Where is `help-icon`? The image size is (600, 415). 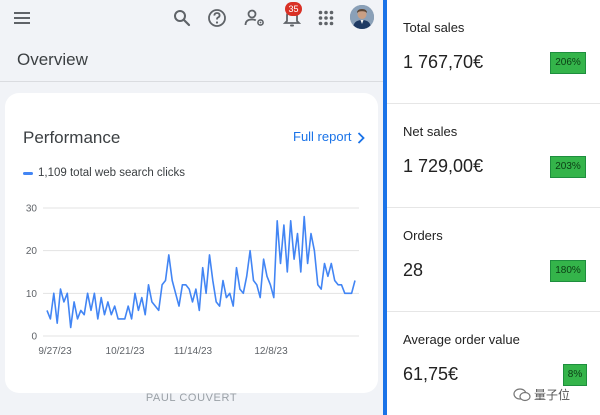 help-icon is located at coordinates (217, 18).